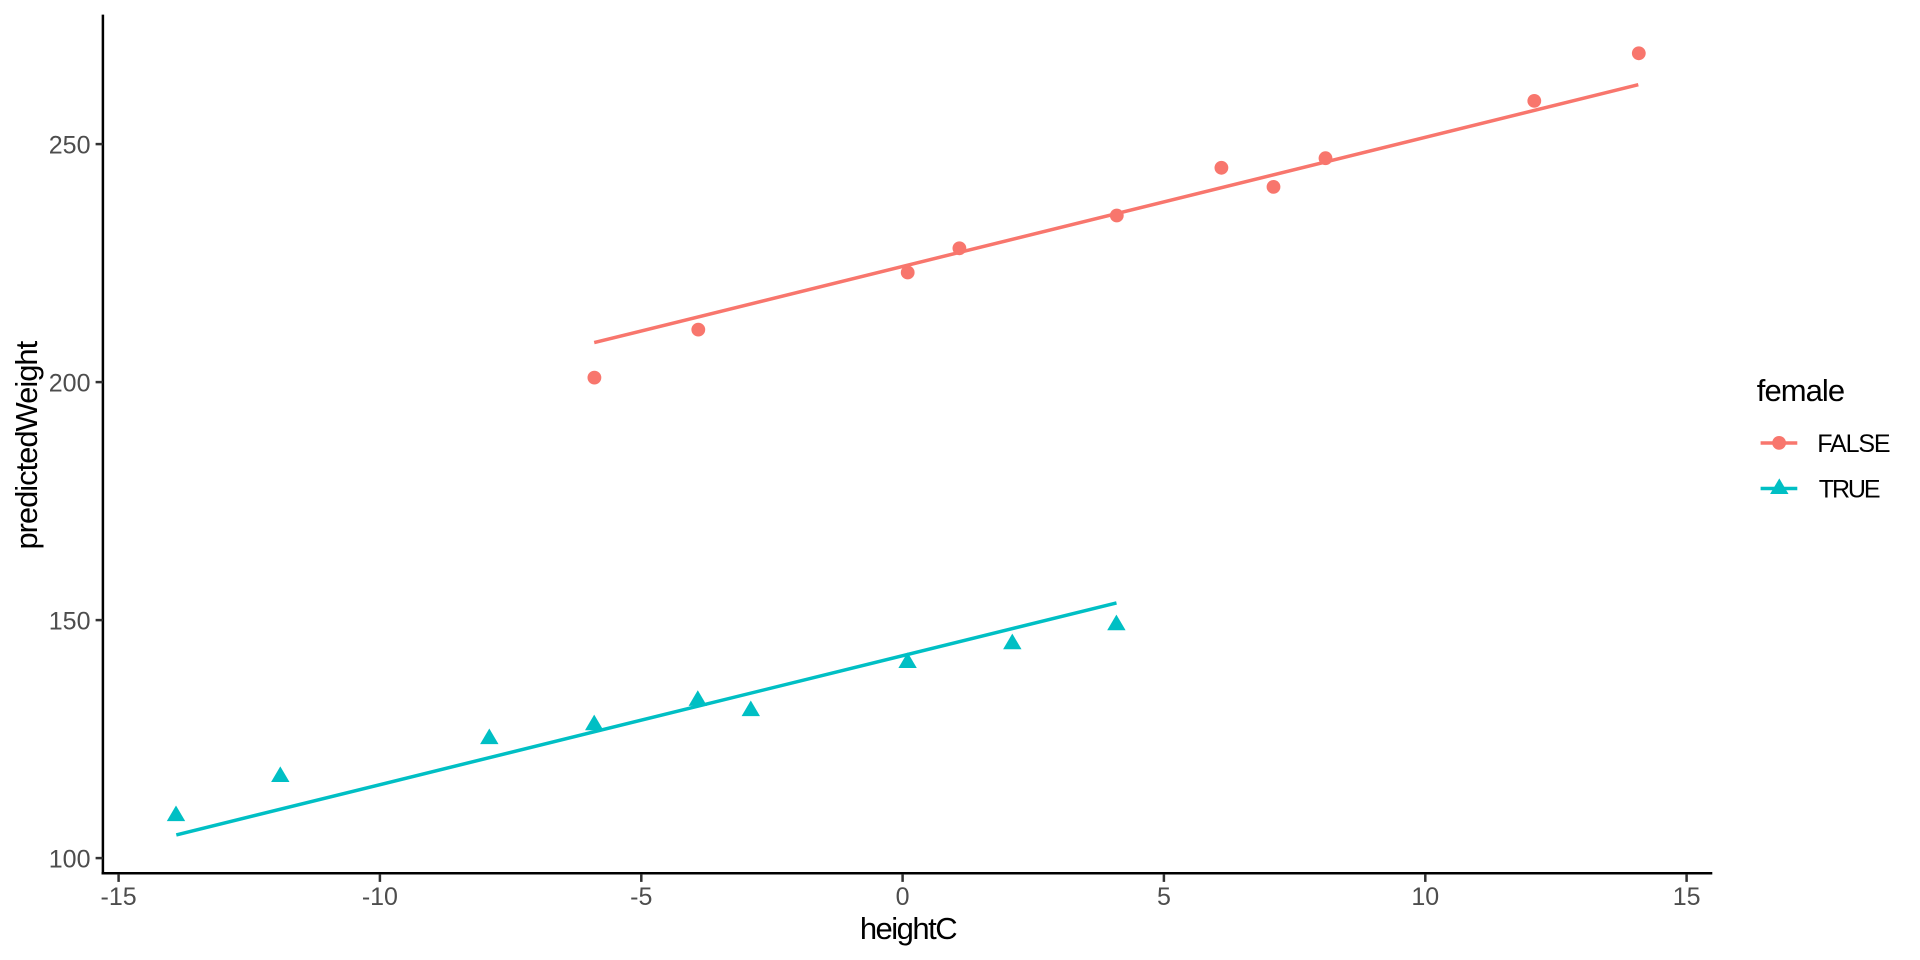  I want to click on svg-text: -15, so click(119, 897).